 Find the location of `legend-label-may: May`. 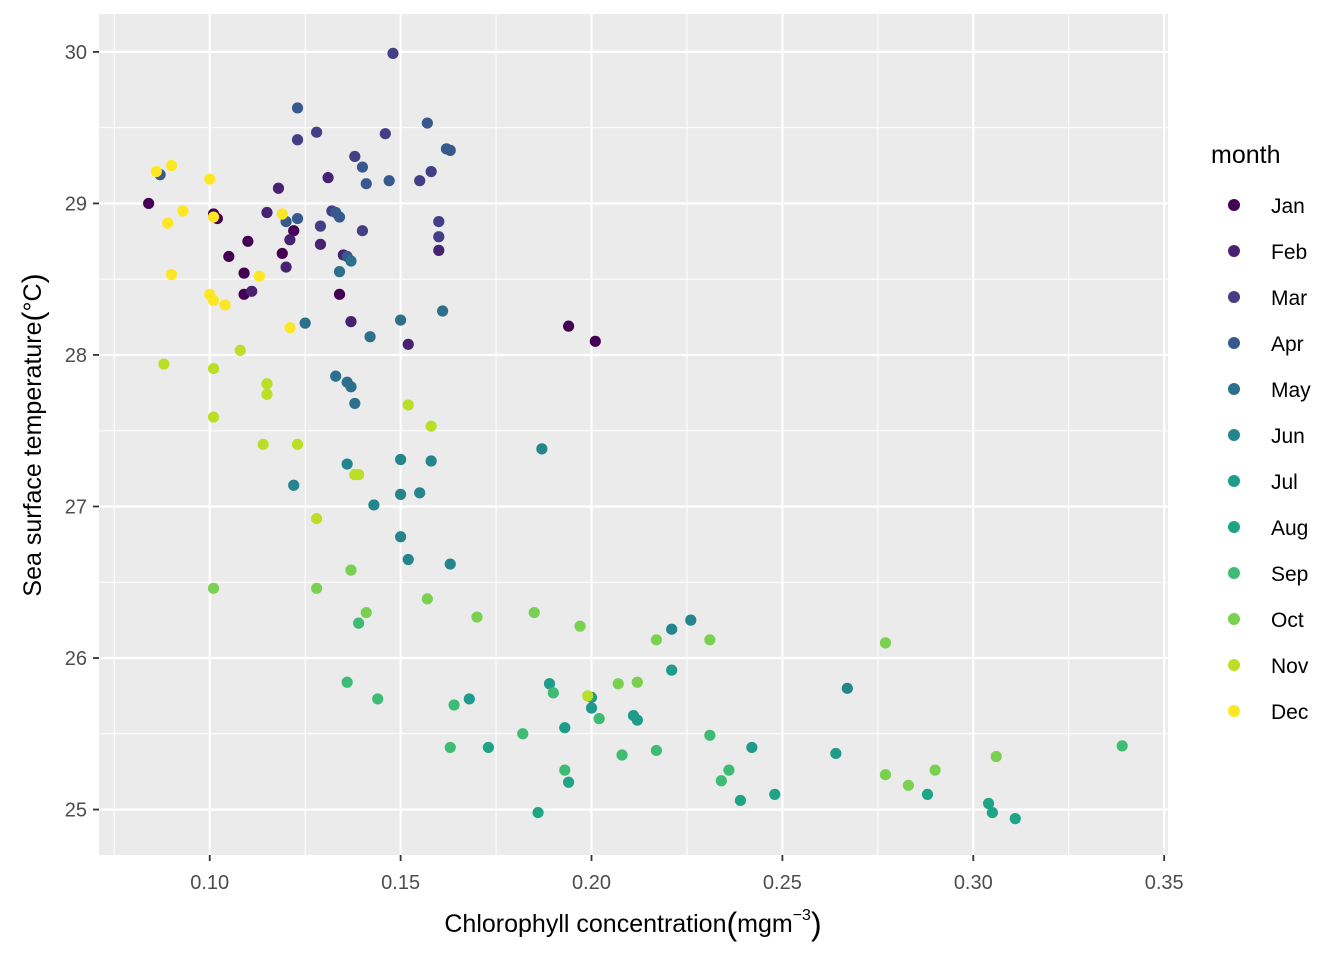

legend-label-may: May is located at coordinates (1291, 390).